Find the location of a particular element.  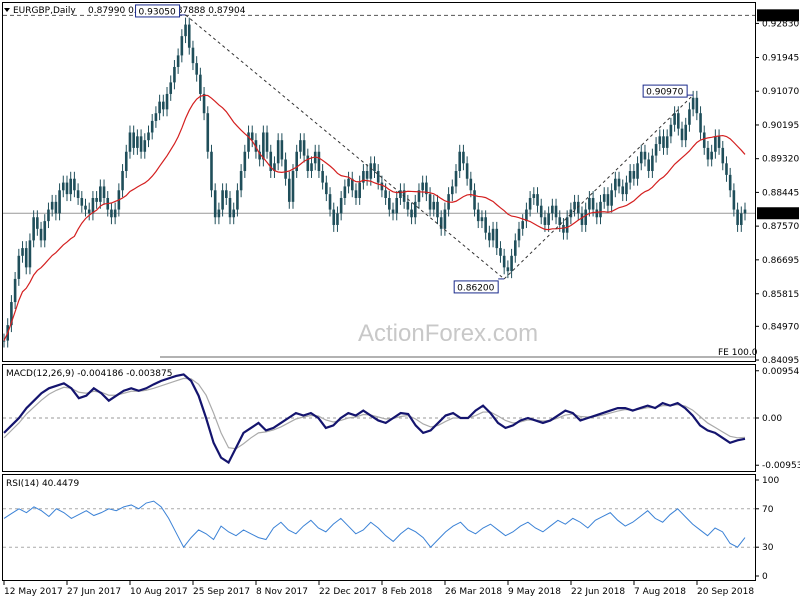

macd-main-line is located at coordinates (374, 419).